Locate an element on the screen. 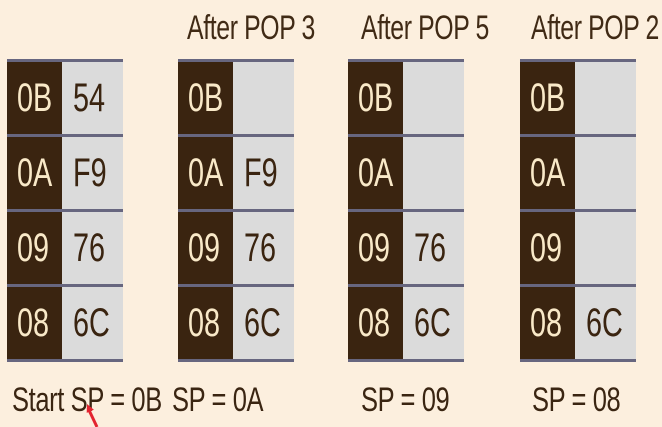 This screenshot has height=427, width=662. value-text: 54 is located at coordinates (89, 98).